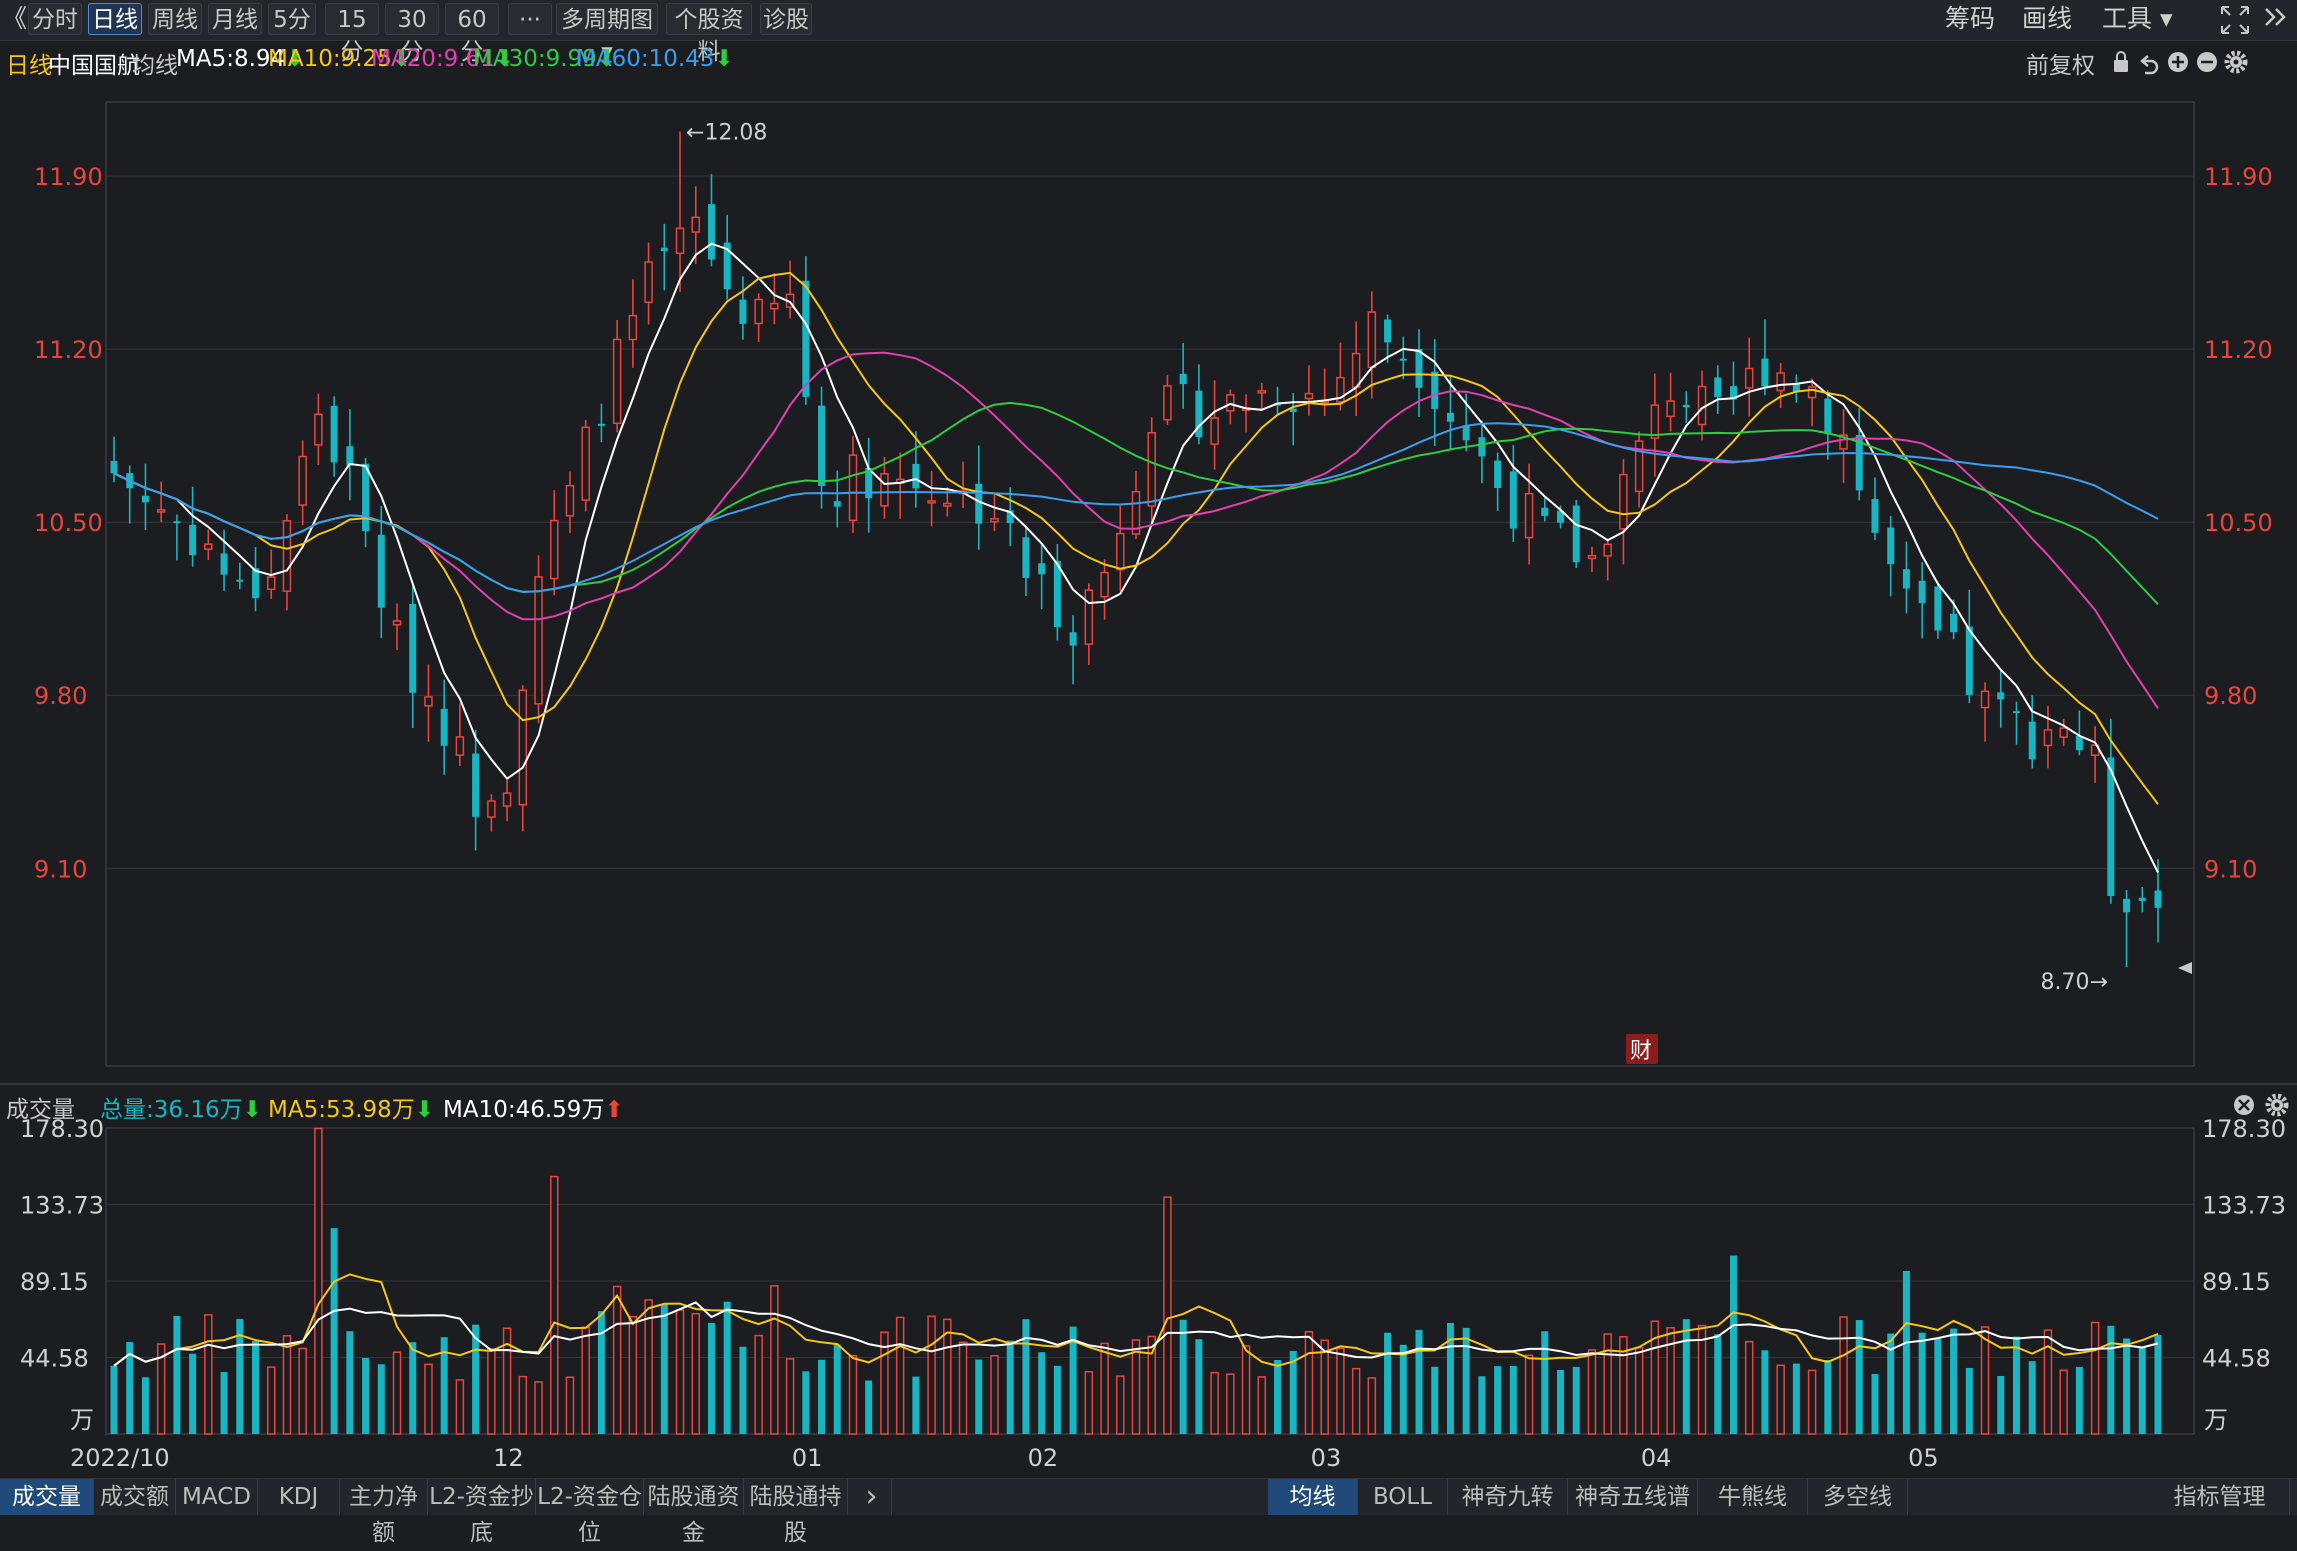 The width and height of the screenshot is (2297, 1551). I want to click on undo-icon, so click(2149, 65).